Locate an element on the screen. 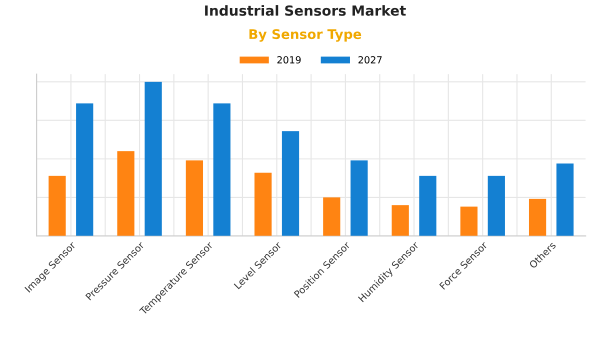 This screenshot has height=337, width=610. legend-label: 2019 is located at coordinates (289, 60).